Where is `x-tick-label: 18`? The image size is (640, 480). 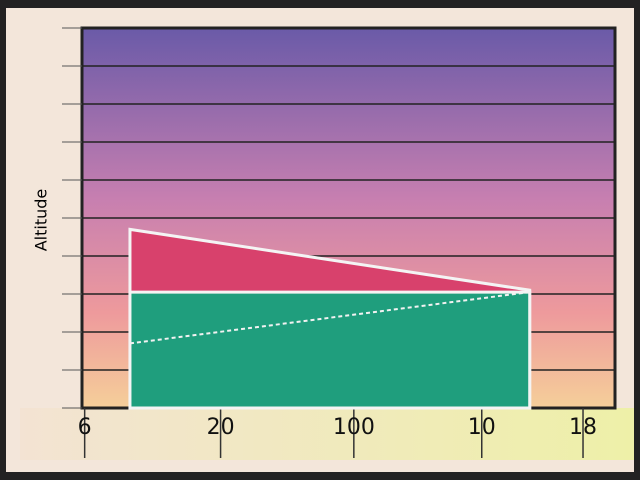
x-tick-label: 18 is located at coordinates (583, 427).